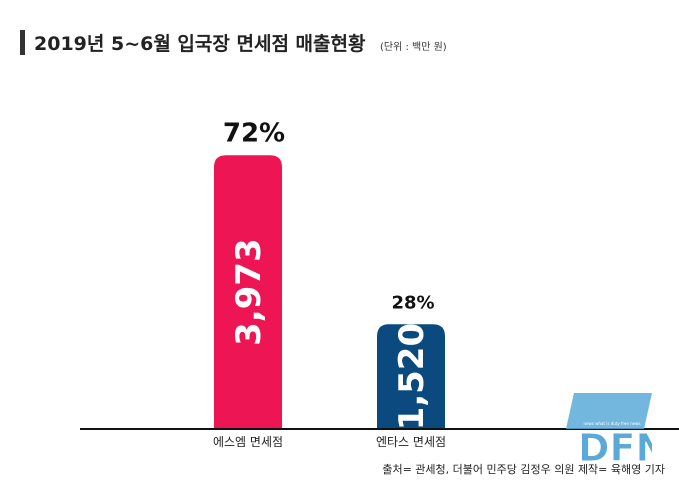 The height and width of the screenshot is (485, 679). What do you see at coordinates (248, 442) in the screenshot?
I see `category-label-1: 에스엠 면세점` at bounding box center [248, 442].